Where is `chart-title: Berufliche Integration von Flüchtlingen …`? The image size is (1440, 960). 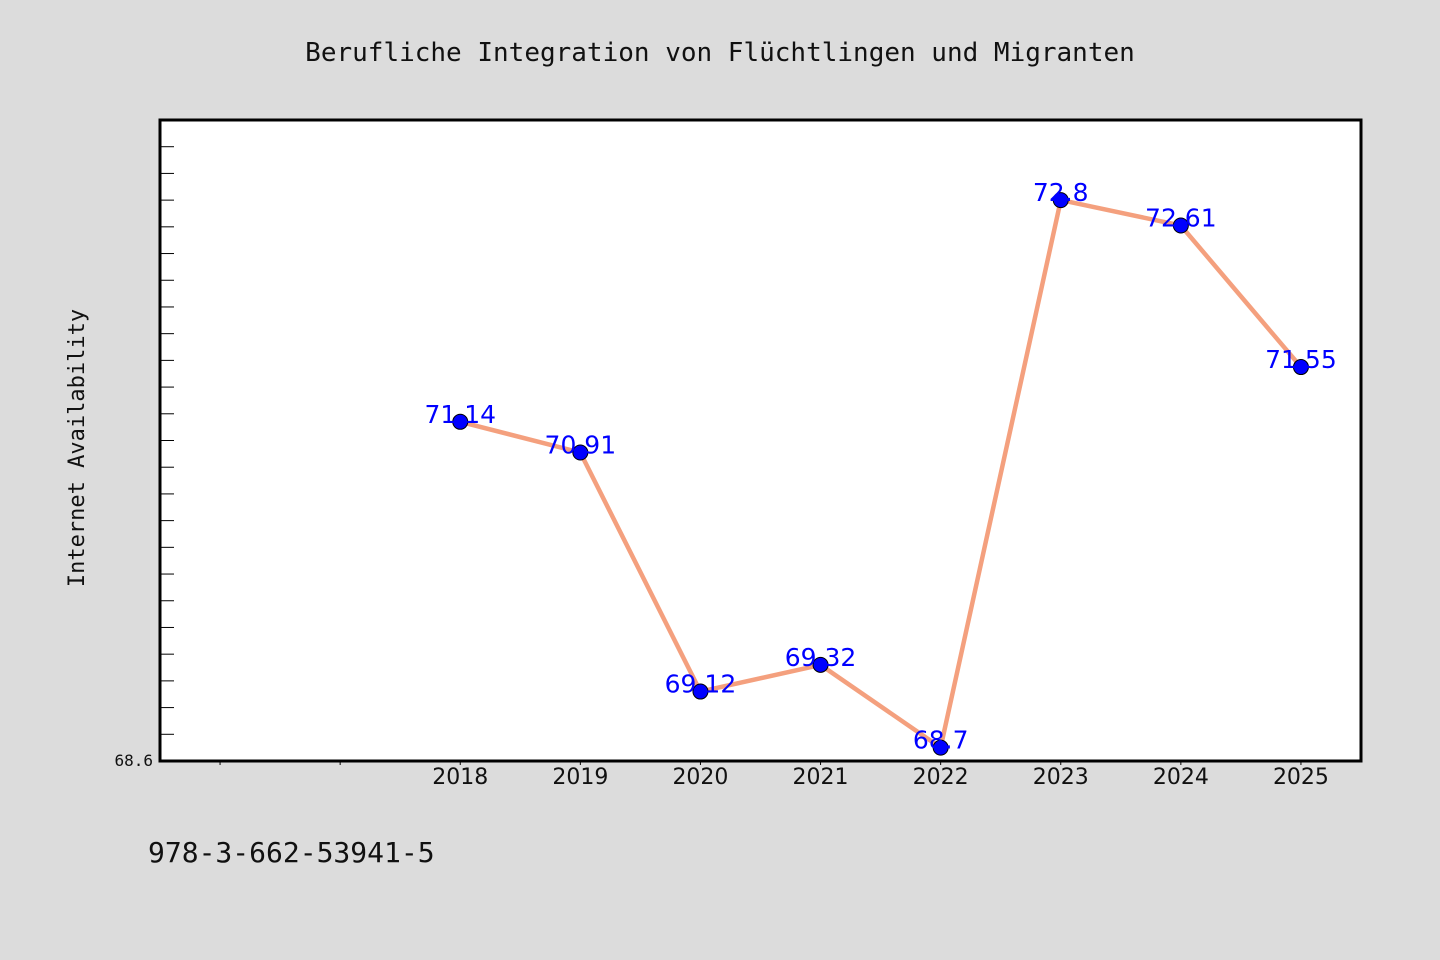
chart-title: Berufliche Integration von Flüchtlingen … is located at coordinates (720, 53).